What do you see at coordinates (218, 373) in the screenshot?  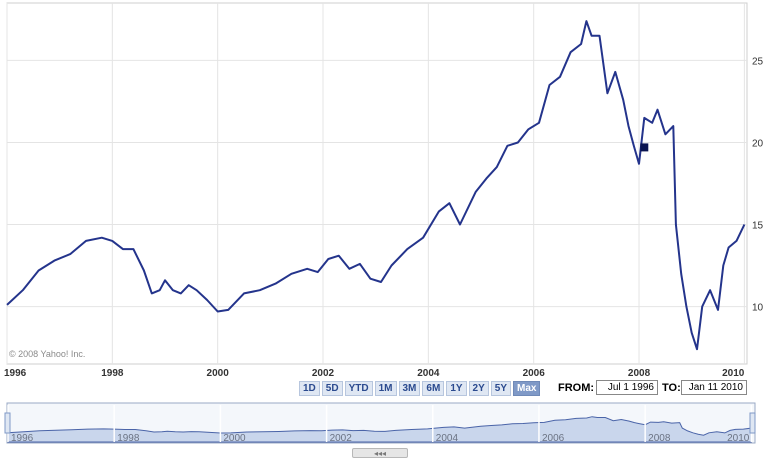 I see `x-tick-label-2: 2000` at bounding box center [218, 373].